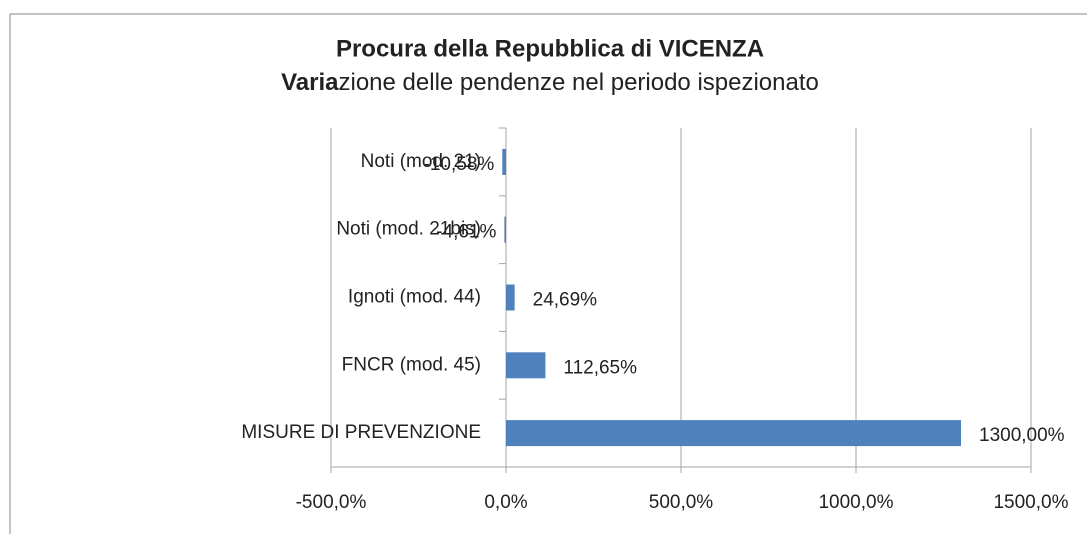 The image size is (1087, 534). What do you see at coordinates (414, 297) in the screenshot?
I see `y-tick-label: Ignoti (mod. 44)` at bounding box center [414, 297].